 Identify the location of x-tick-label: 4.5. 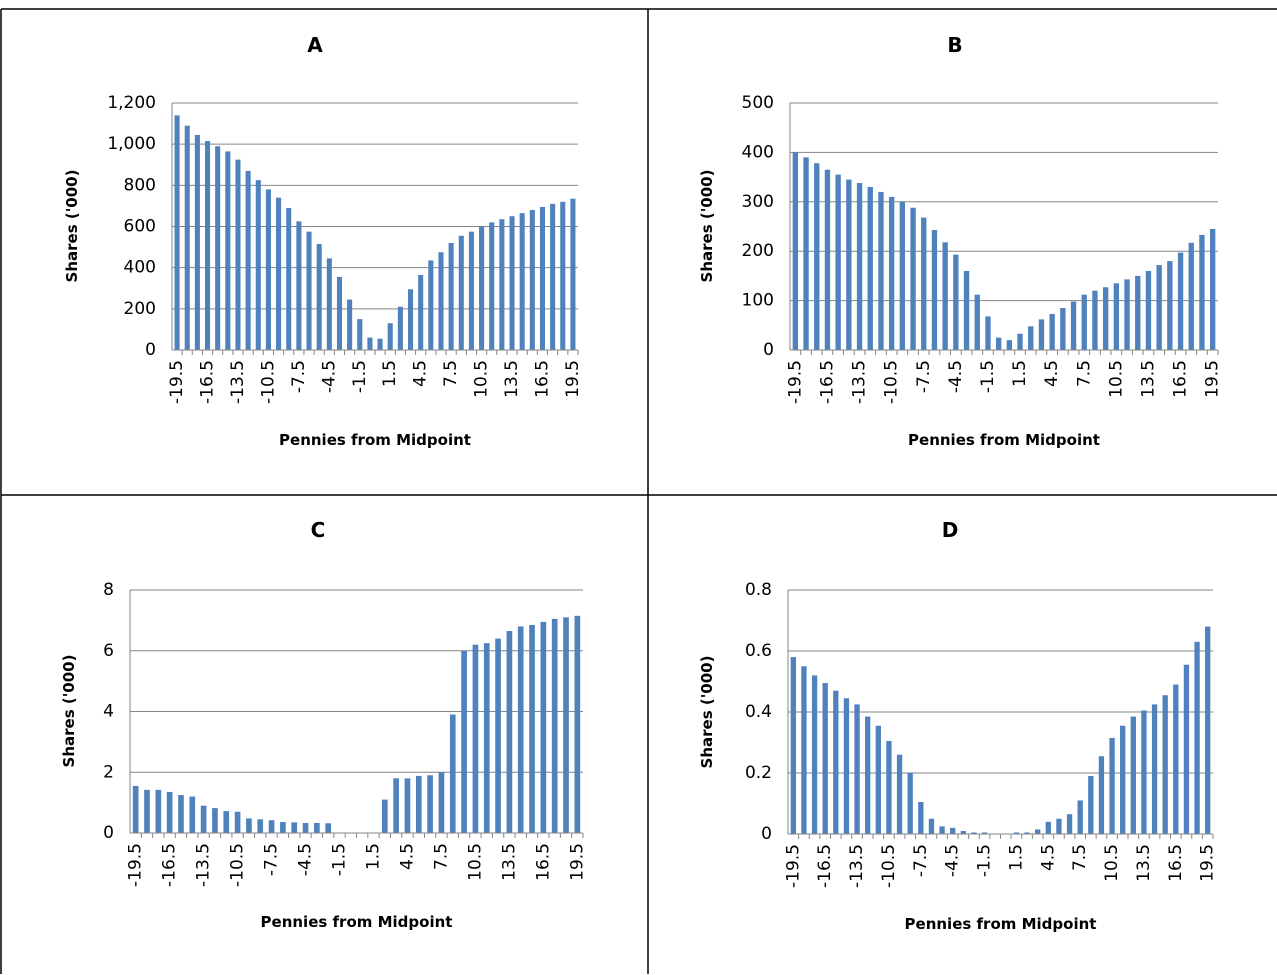
(421, 373).